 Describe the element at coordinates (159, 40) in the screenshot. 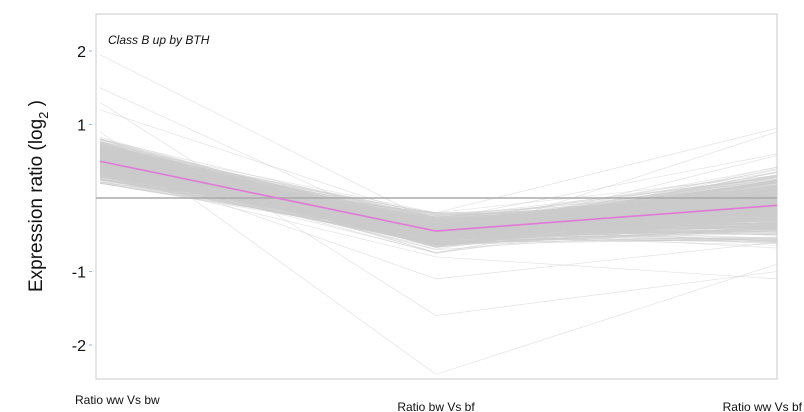

I see `chart-title: Class B up by BTH` at that location.